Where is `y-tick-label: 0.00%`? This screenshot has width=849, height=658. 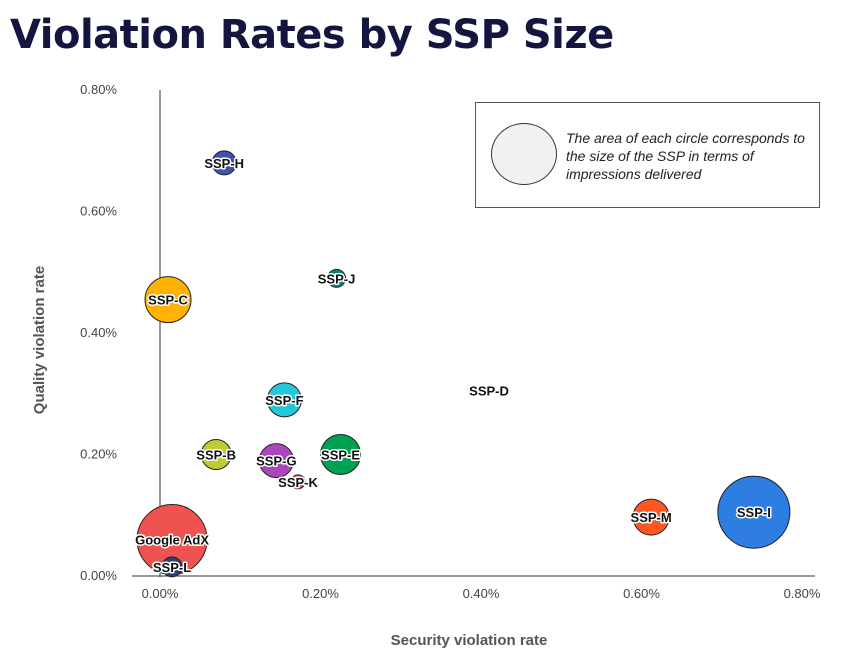
y-tick-label: 0.00% is located at coordinates (98, 575).